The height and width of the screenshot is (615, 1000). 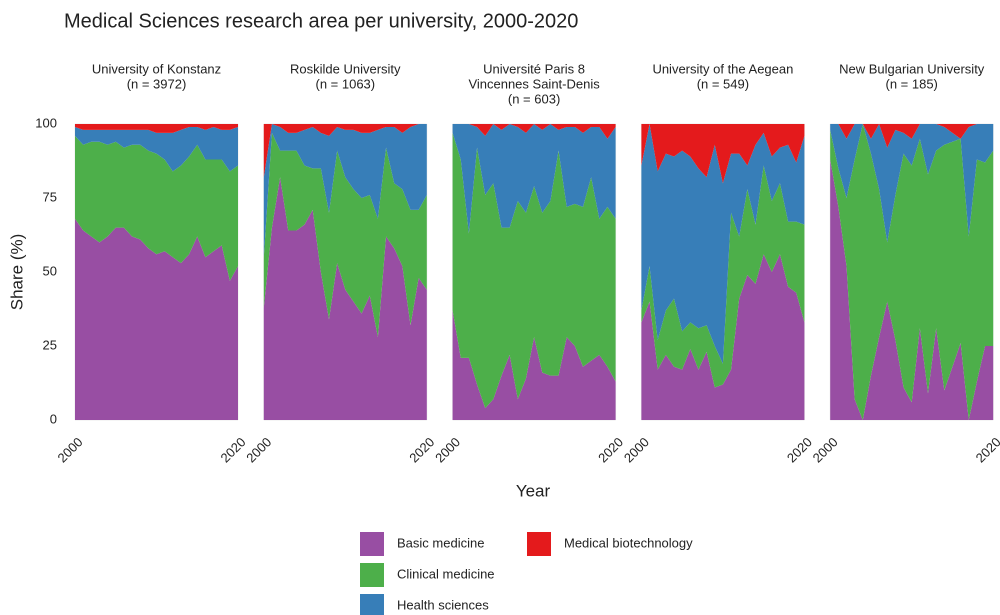 I want to click on facet-title: (n = 603), so click(x=534, y=98).